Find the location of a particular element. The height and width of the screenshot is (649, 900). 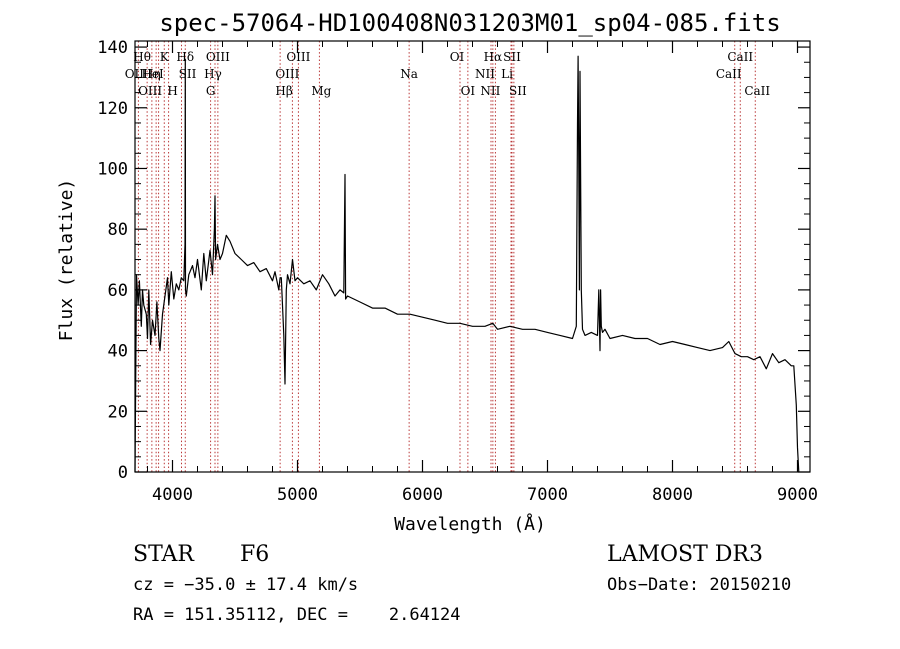

spectral-line-label: K is located at coordinates (165, 57).